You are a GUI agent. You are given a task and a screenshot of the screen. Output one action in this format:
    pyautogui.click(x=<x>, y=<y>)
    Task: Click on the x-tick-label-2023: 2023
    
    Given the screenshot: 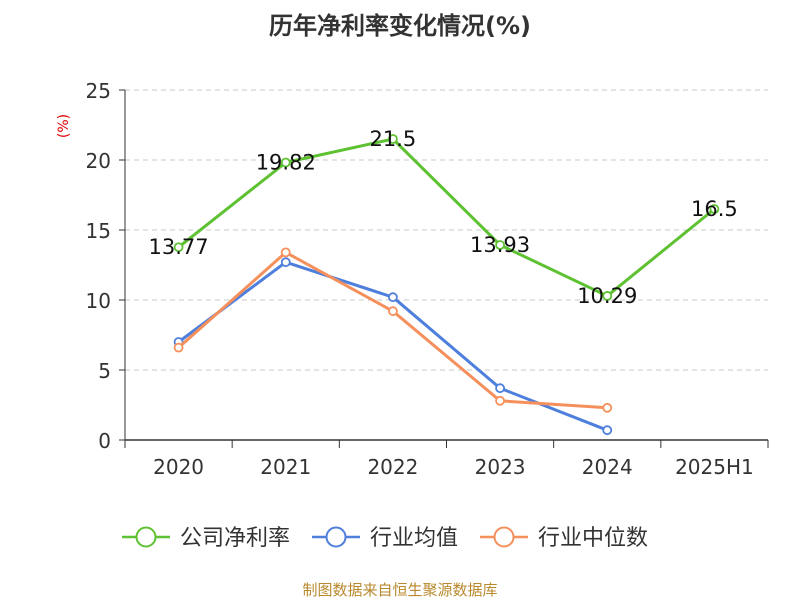 What is the action you would take?
    pyautogui.click(x=500, y=467)
    